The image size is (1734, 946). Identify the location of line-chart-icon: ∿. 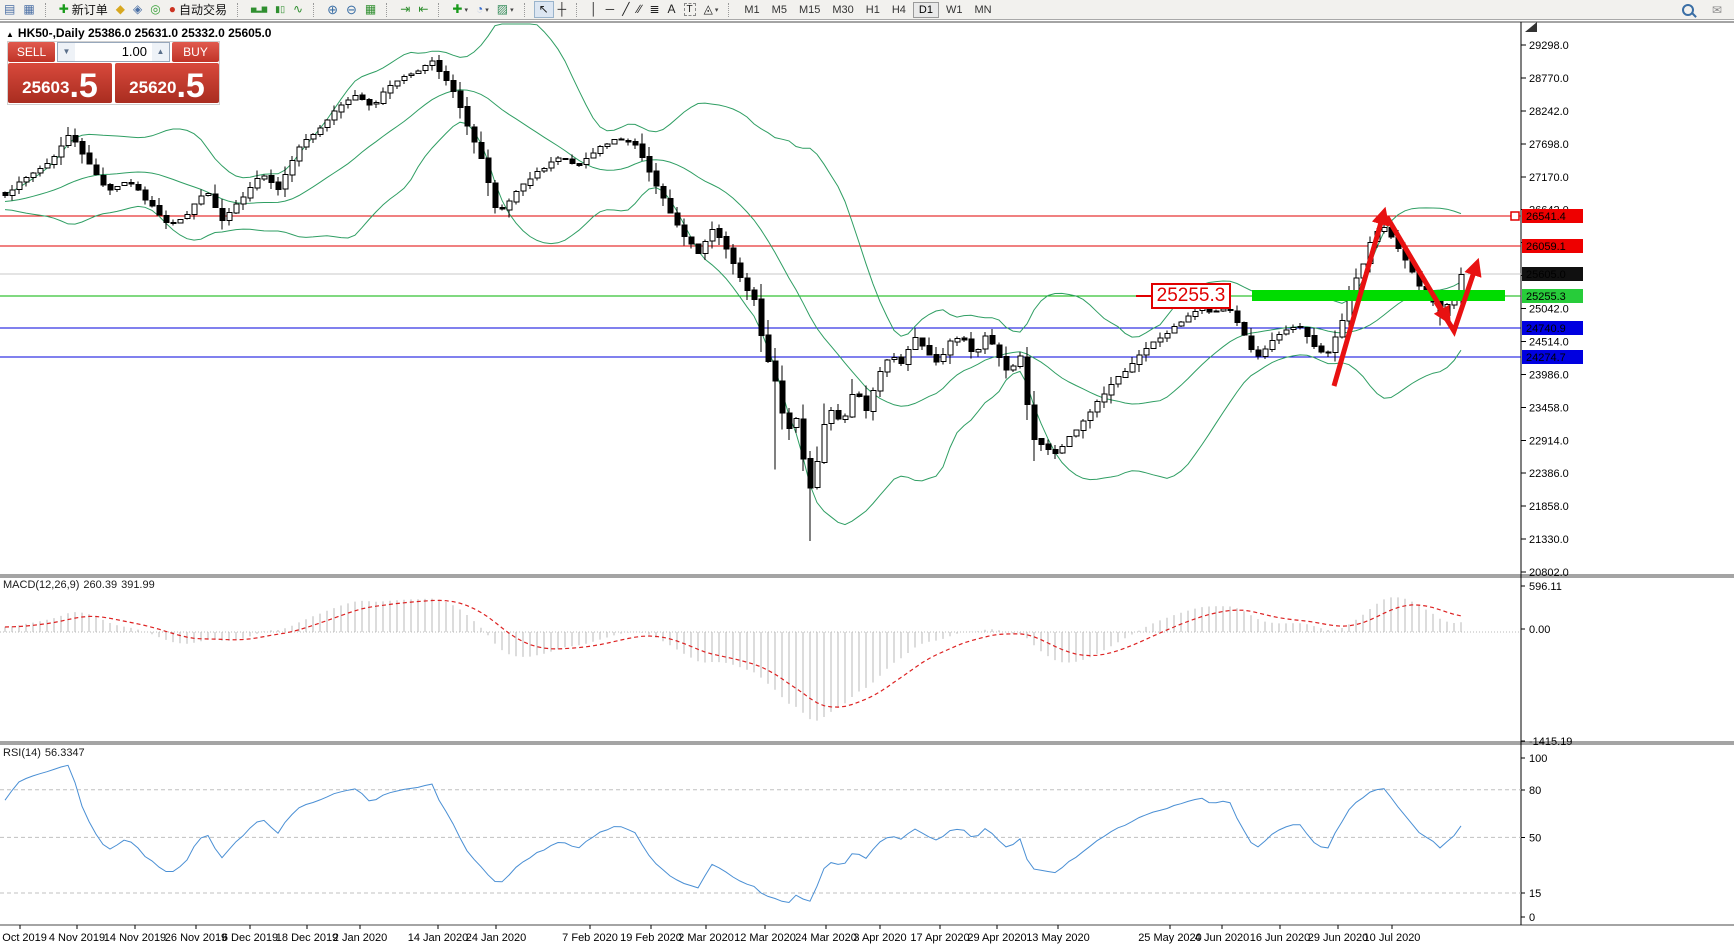
(298, 9).